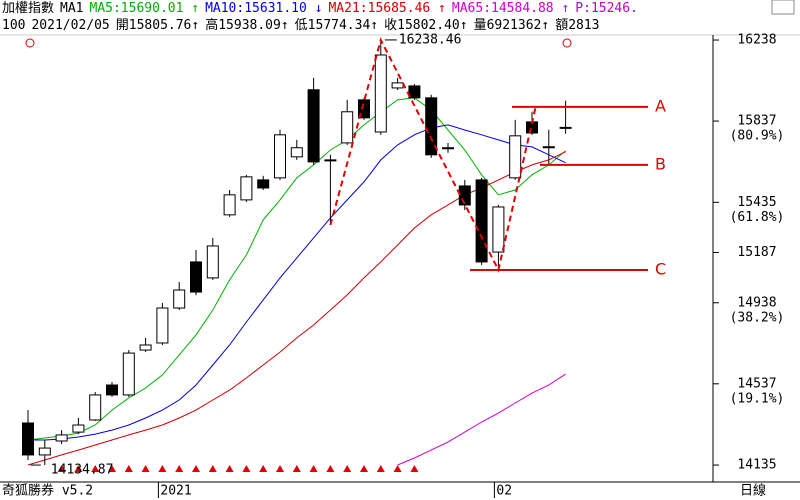 The image size is (800, 500). I want to click on p-label: P:15246., so click(606, 8).